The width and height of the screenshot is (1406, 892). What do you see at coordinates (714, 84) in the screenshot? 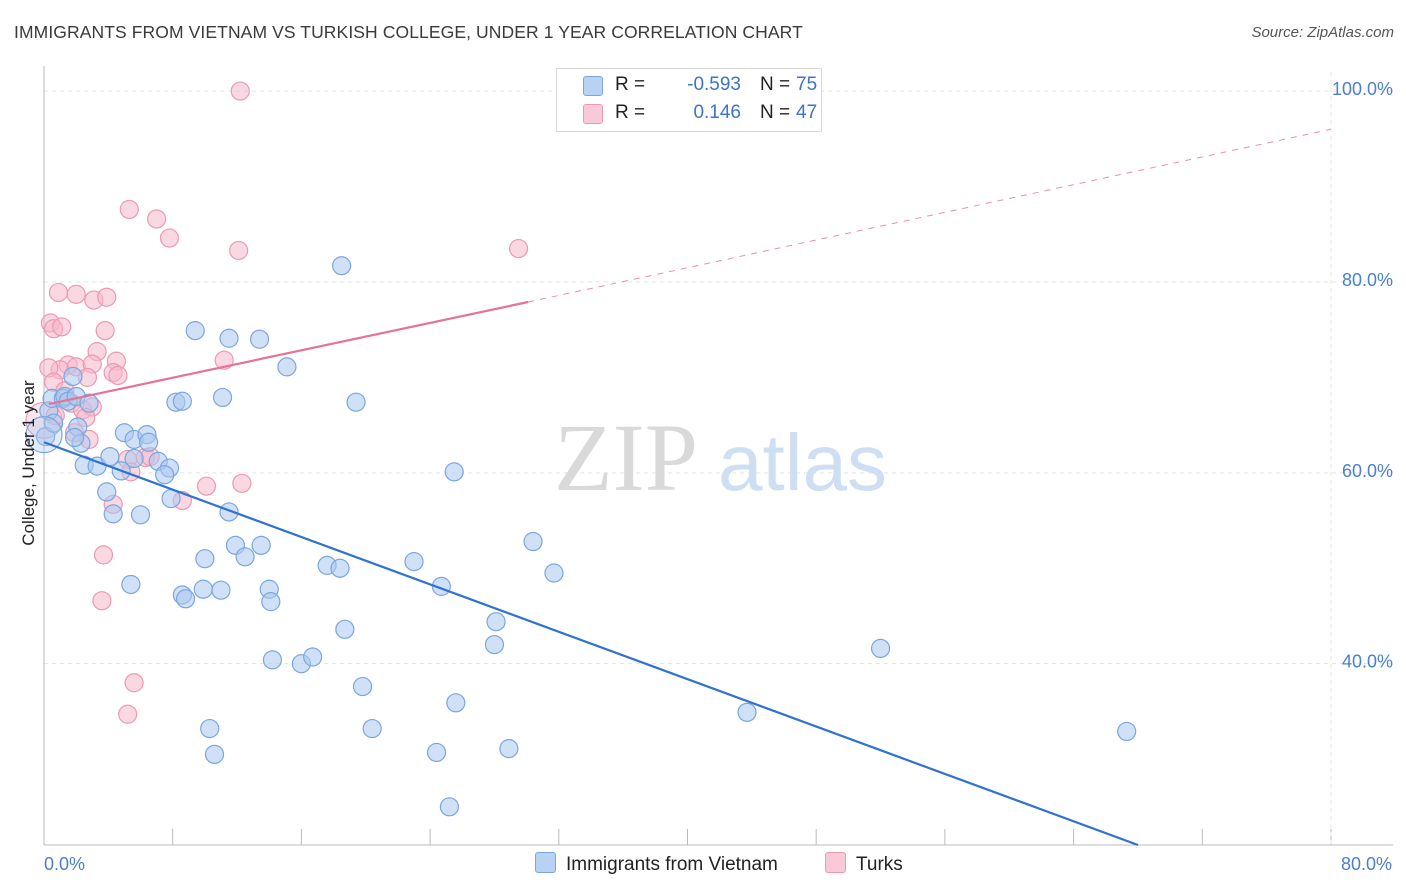
I see `legend-r-value: -0.593` at bounding box center [714, 84].